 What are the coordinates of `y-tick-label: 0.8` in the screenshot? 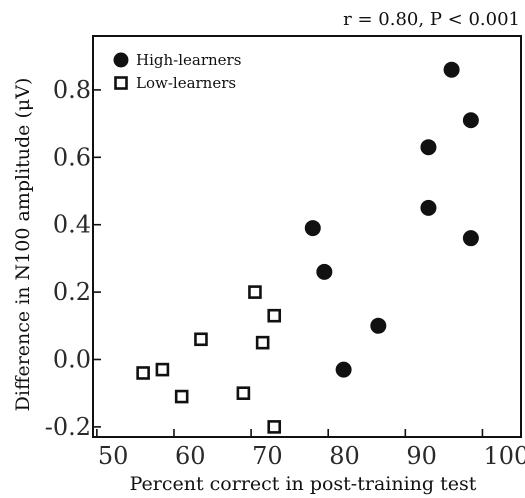 It's located at (72, 90).